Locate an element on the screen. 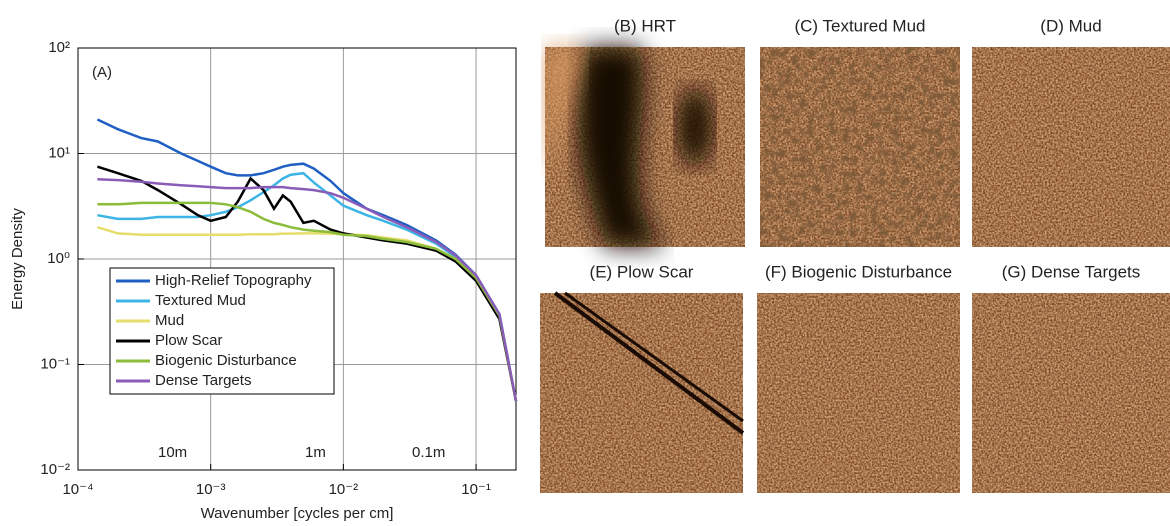 The height and width of the screenshot is (526, 1170). y-tick-label: 10⁰ is located at coordinates (58, 258).